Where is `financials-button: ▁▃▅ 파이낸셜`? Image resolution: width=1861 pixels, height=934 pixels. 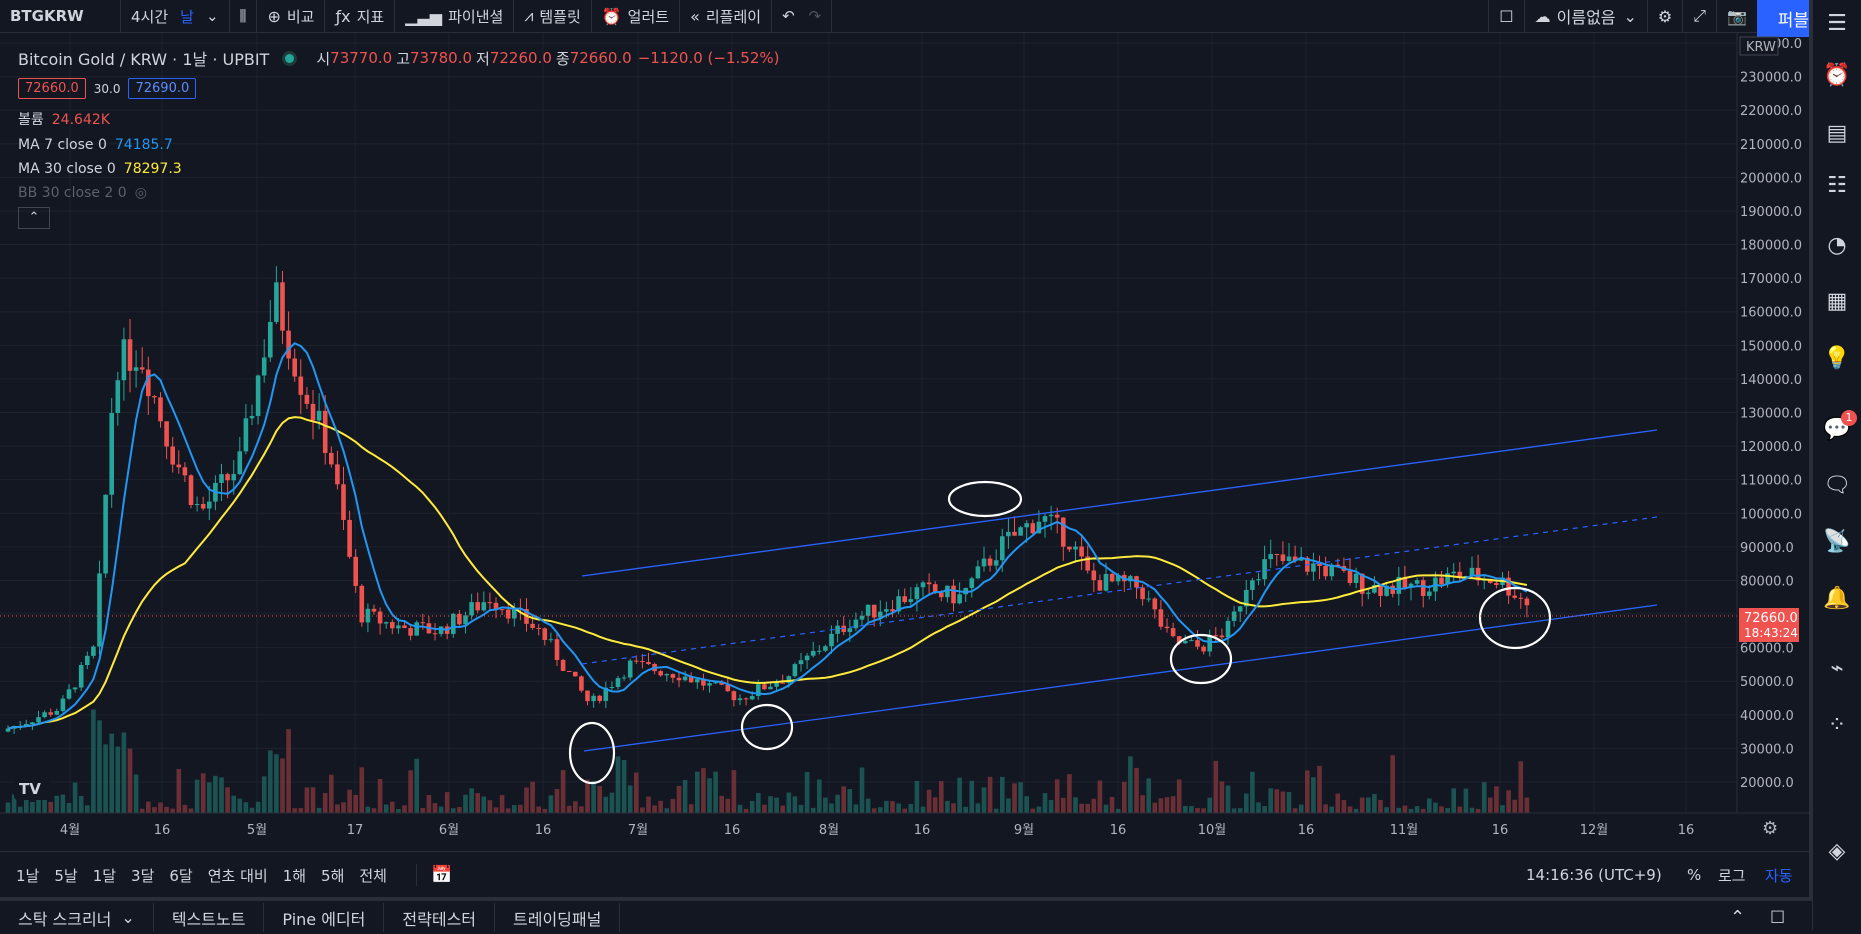
financials-button: ▁▃▅ 파이낸셜 is located at coordinates (455, 16).